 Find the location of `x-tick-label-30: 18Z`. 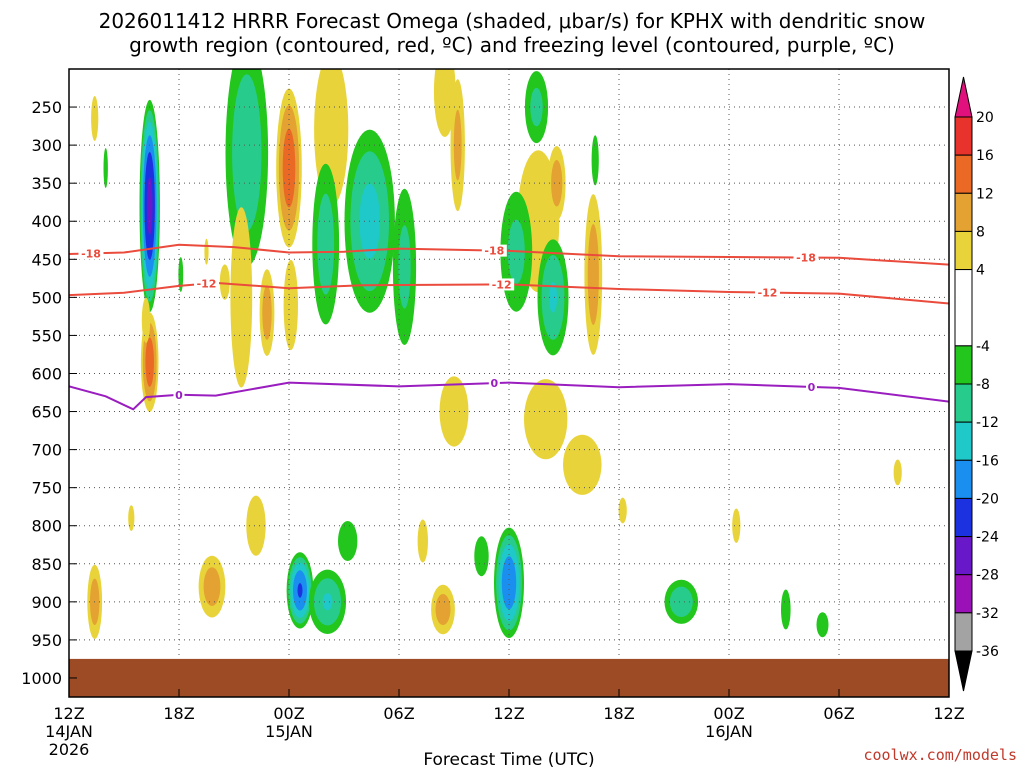

x-tick-label-30: 18Z is located at coordinates (618, 713).